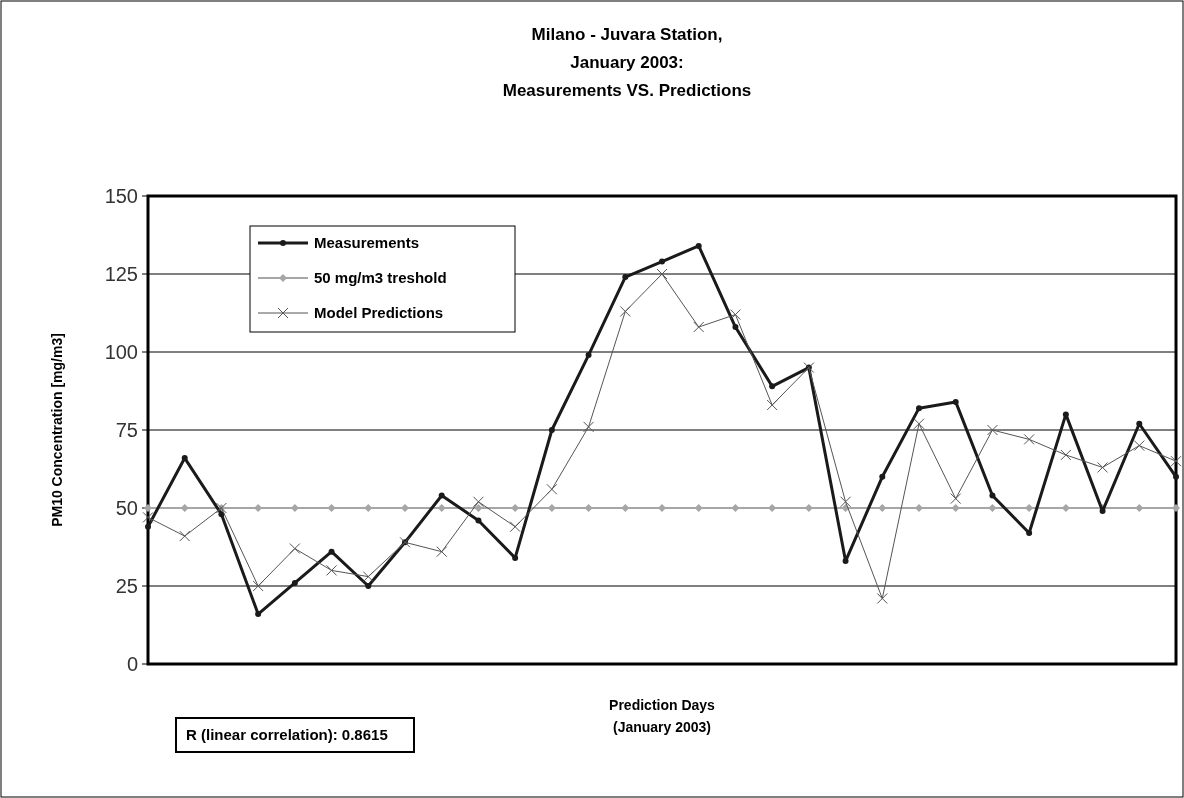  I want to click on text: R (linear correlation): 0.8615, so click(287, 735).